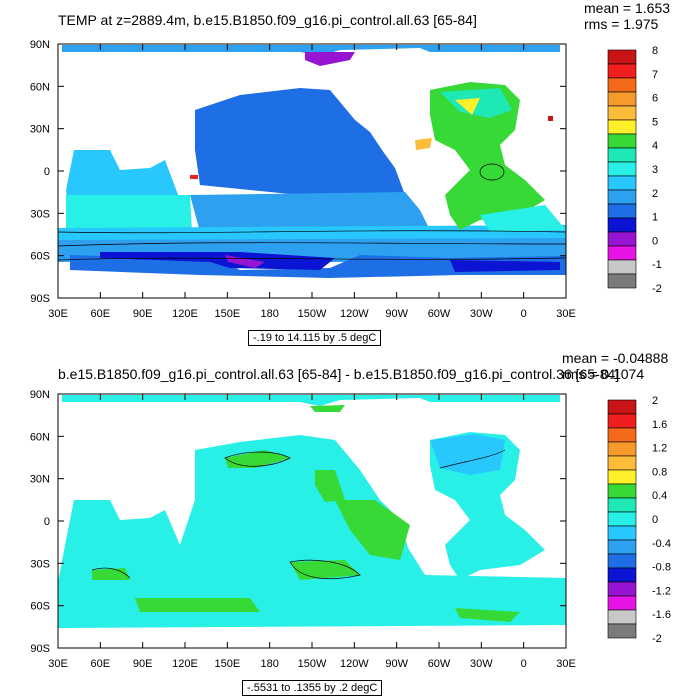 Image resolution: width=700 pixels, height=700 pixels. Describe the element at coordinates (327, 408) in the screenshot. I see `region-arctic-green` at that location.